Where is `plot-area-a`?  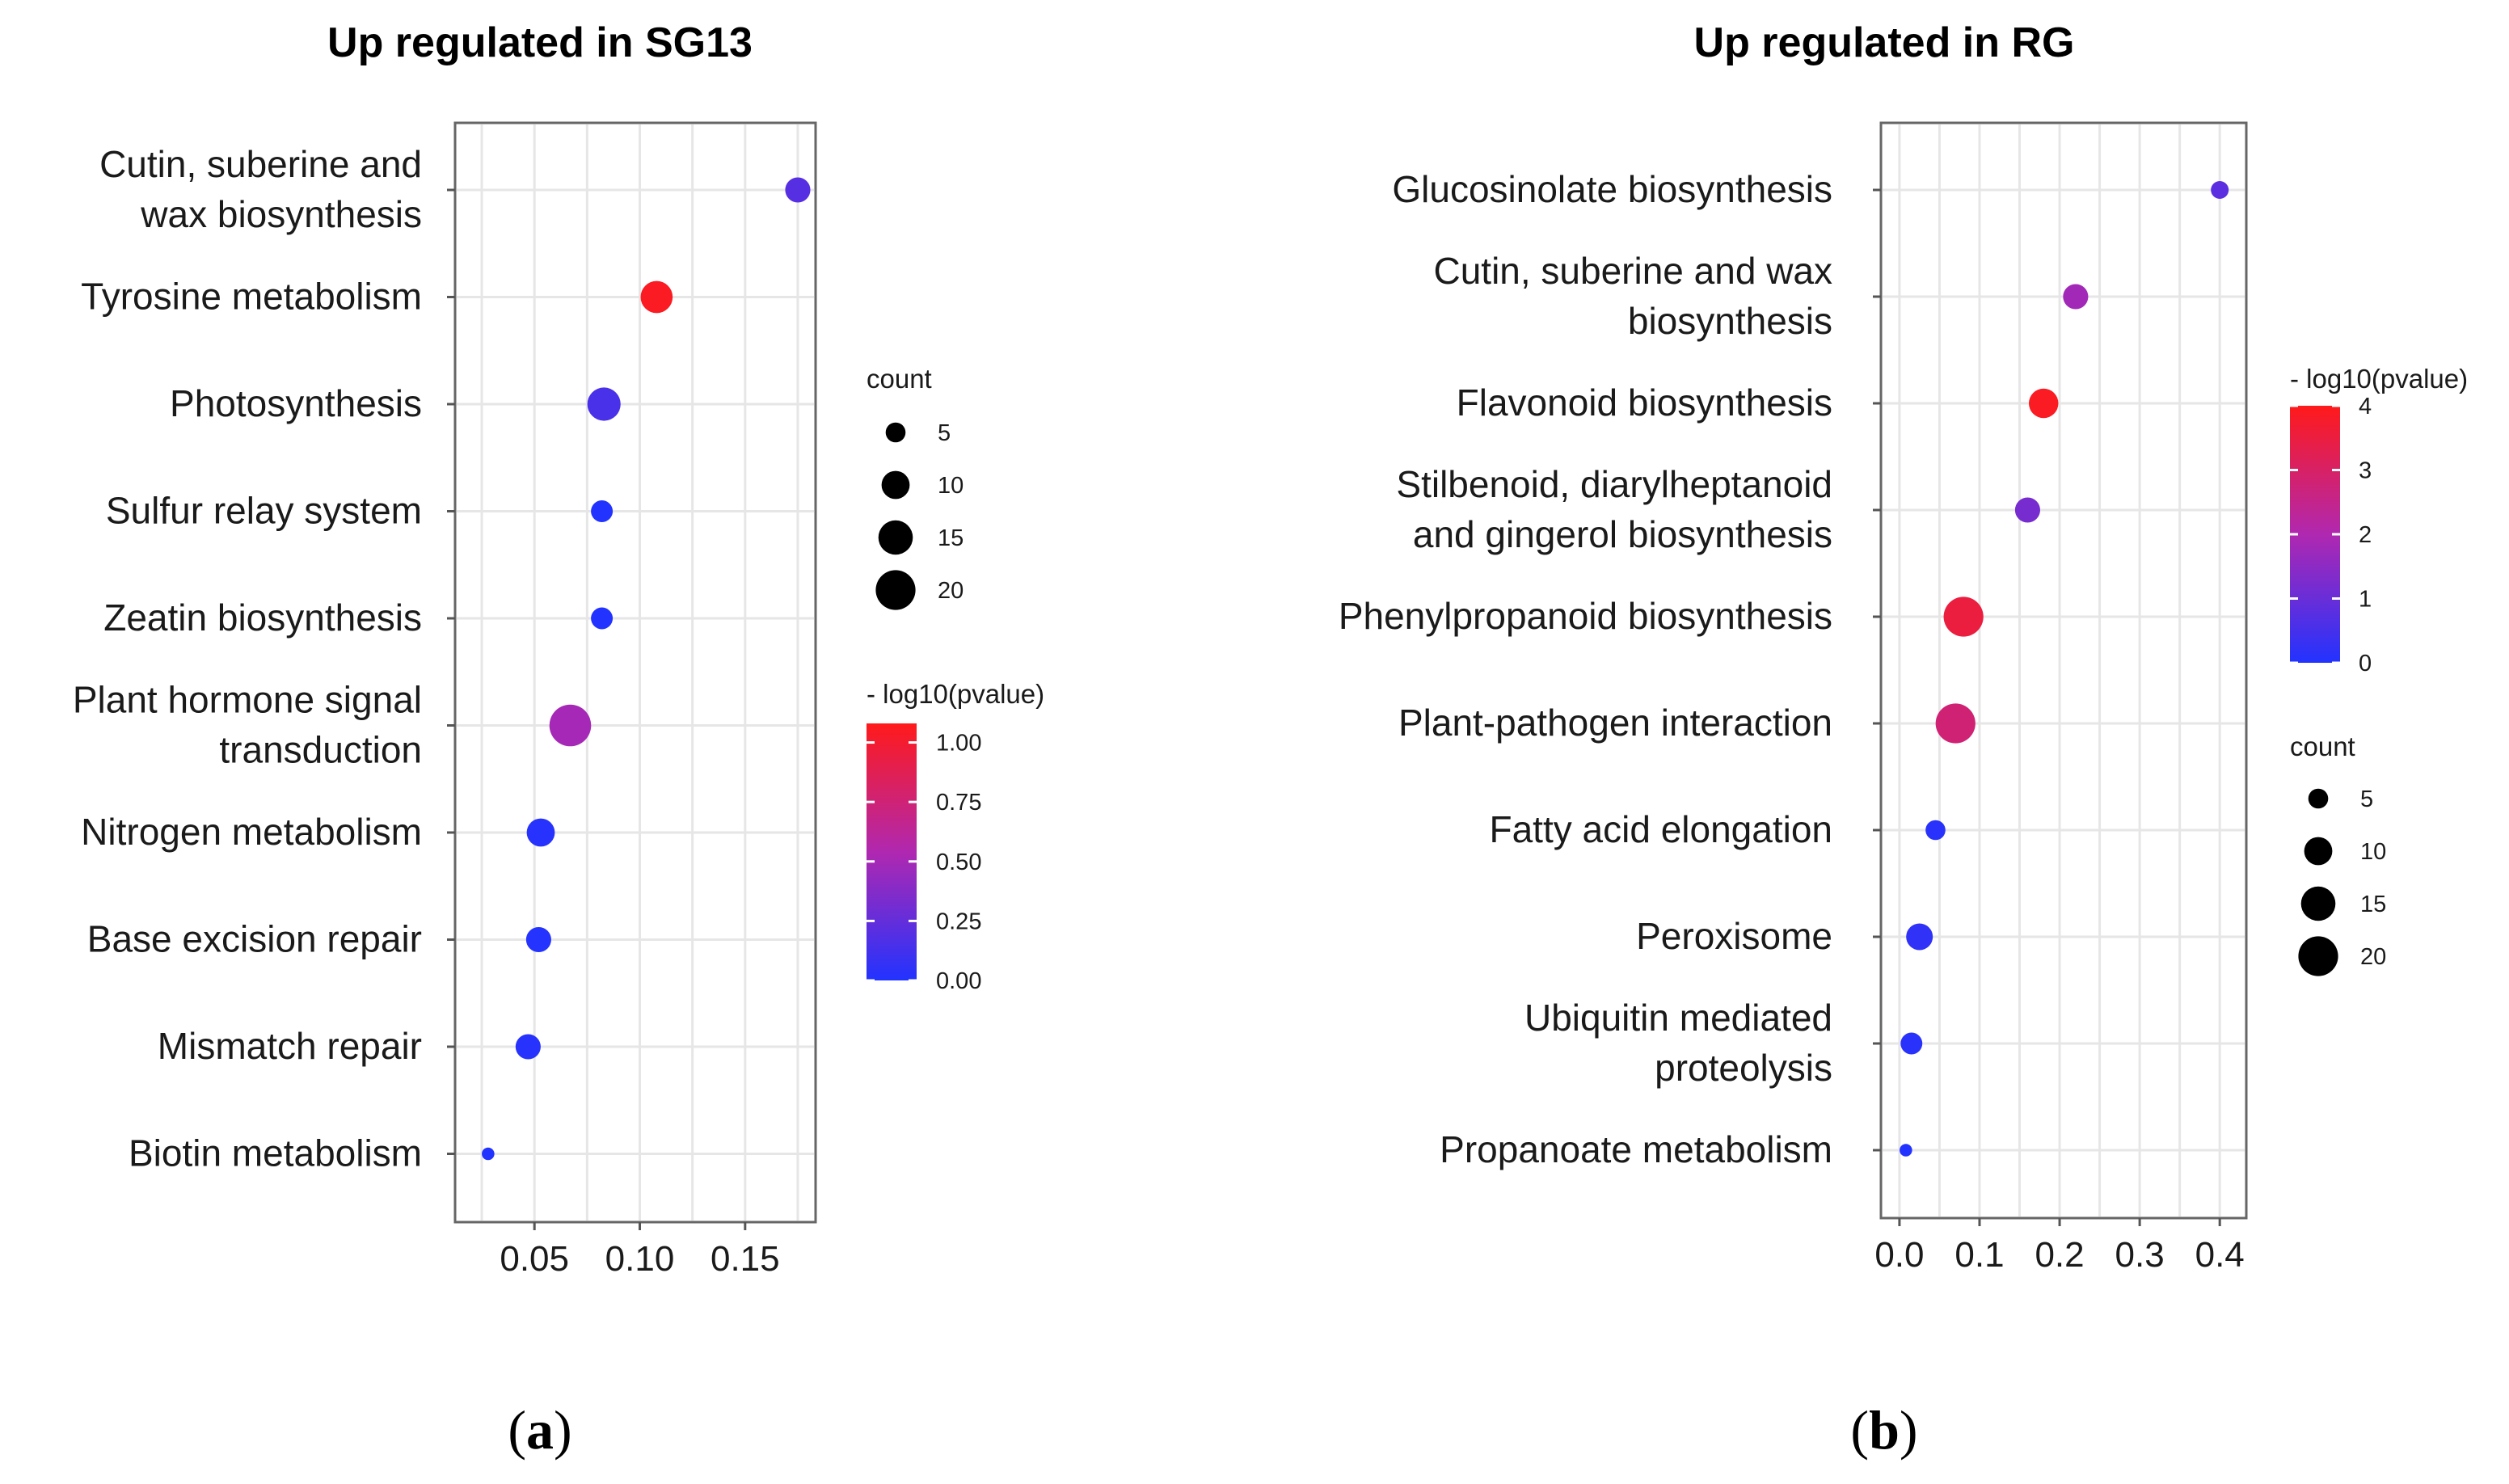
plot-area-a is located at coordinates (635, 672).